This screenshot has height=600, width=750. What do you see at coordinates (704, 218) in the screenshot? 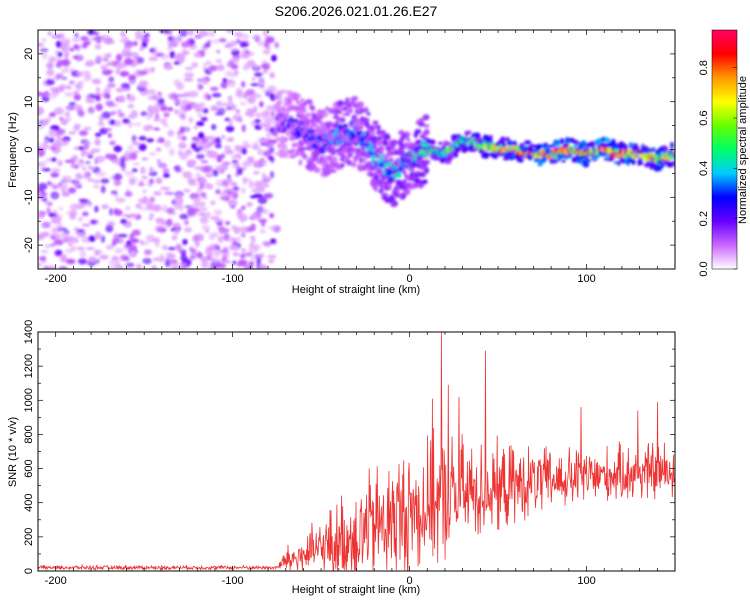
I see `colorbar-tick-label: 0.2` at bounding box center [704, 218].